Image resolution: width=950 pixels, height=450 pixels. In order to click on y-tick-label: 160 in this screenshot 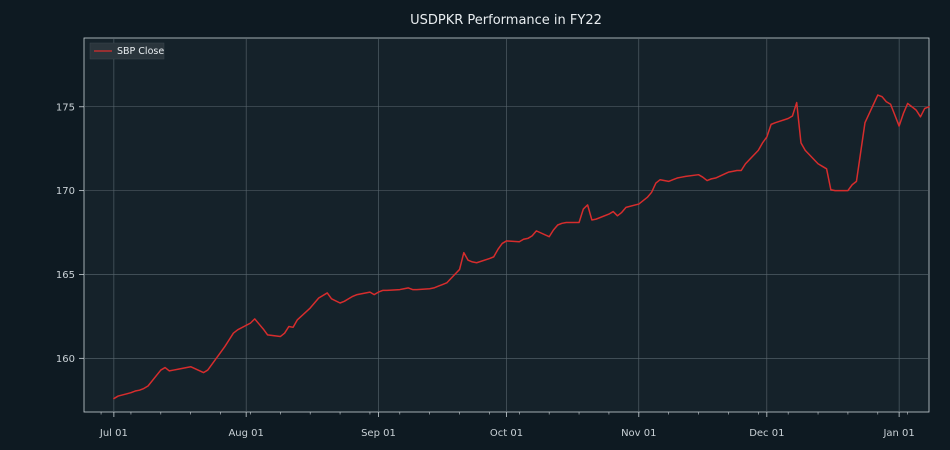, I will do `click(65, 359)`.